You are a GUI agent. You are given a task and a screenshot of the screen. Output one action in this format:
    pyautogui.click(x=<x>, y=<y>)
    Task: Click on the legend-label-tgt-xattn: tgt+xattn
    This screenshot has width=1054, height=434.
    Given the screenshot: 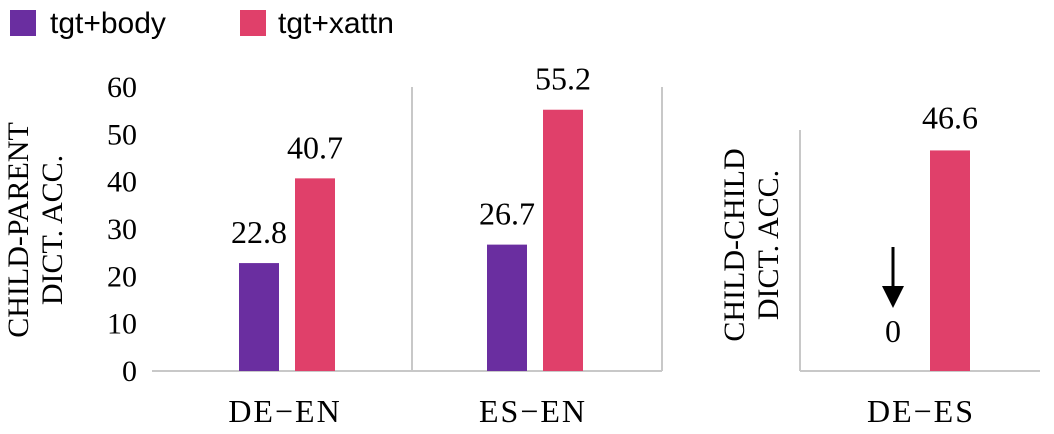 What is the action you would take?
    pyautogui.click(x=336, y=23)
    